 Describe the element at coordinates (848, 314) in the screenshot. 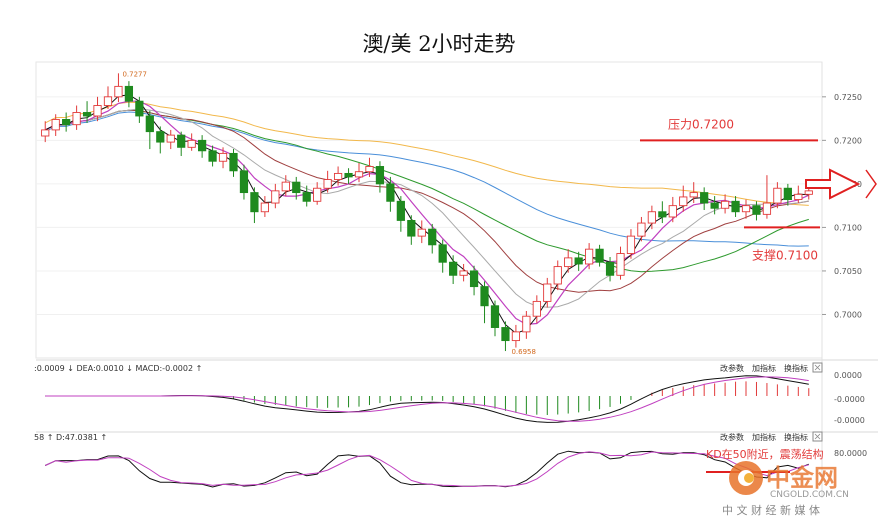

I see `y-tick-label: 0.7000` at that location.